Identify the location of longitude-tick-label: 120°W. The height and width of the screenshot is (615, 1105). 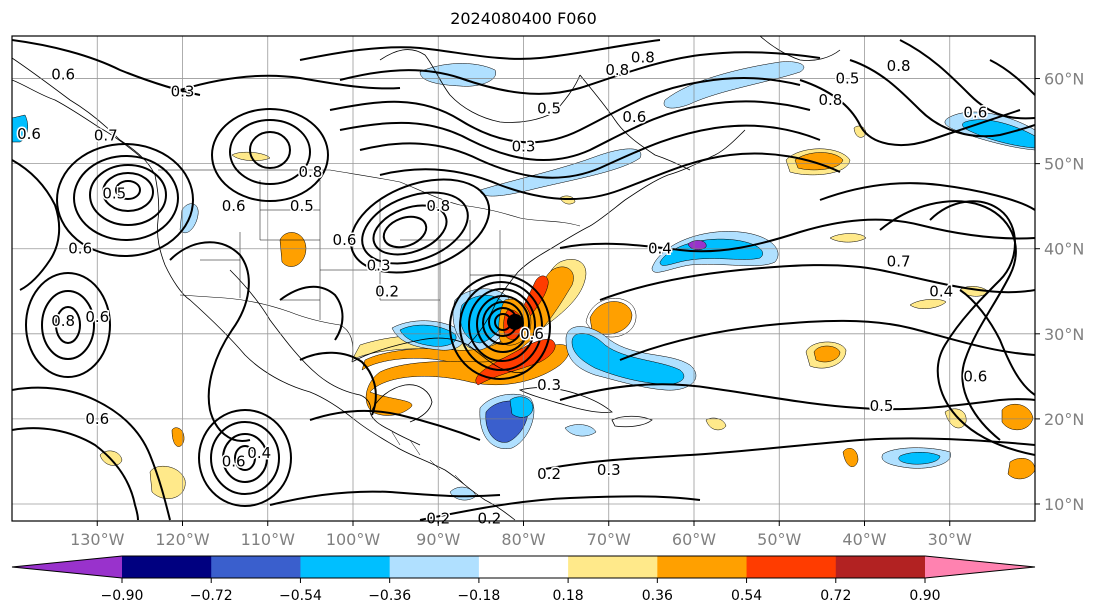
(182, 539).